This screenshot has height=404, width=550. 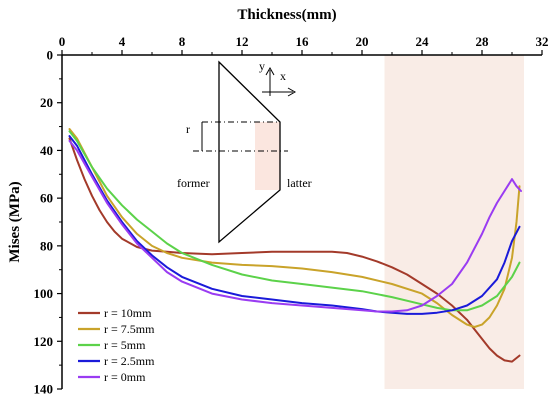 I want to click on x-tick-label: 28, so click(x=483, y=41).